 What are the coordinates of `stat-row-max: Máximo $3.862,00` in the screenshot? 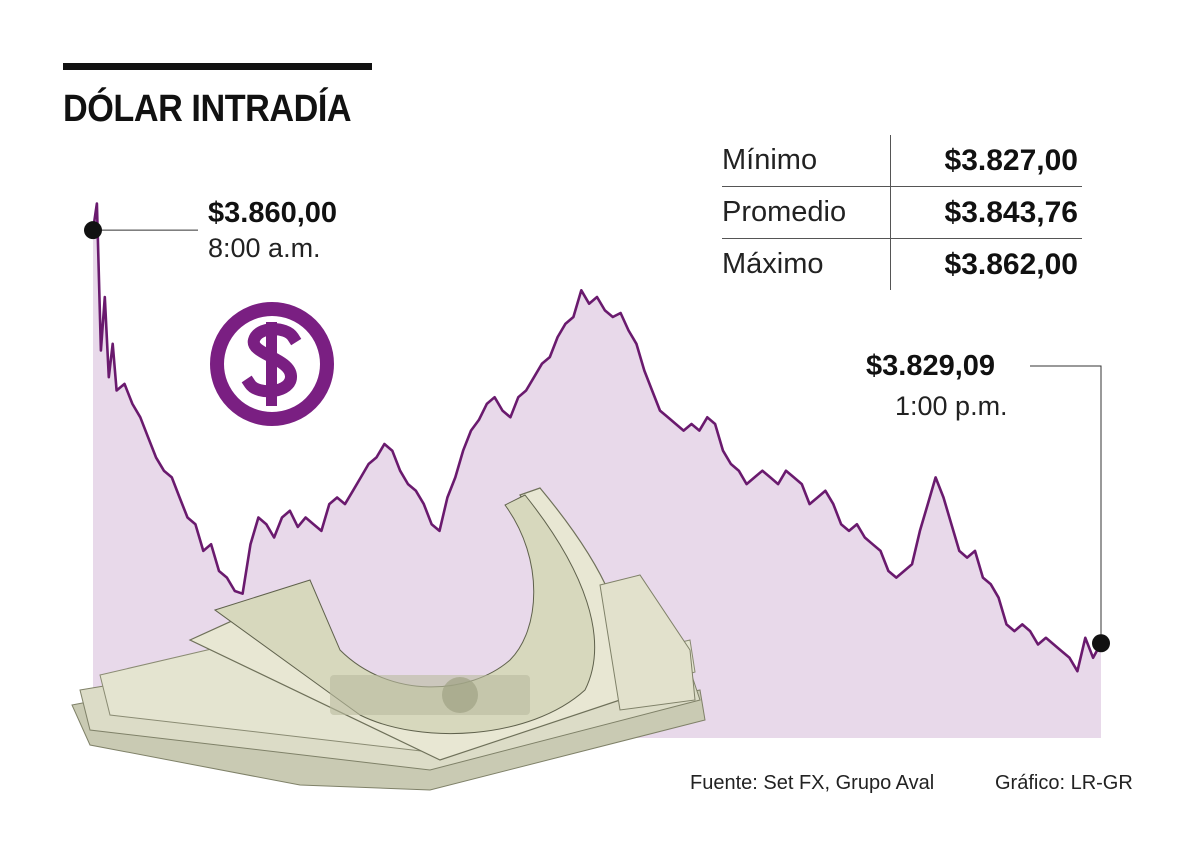 It's located at (902, 264).